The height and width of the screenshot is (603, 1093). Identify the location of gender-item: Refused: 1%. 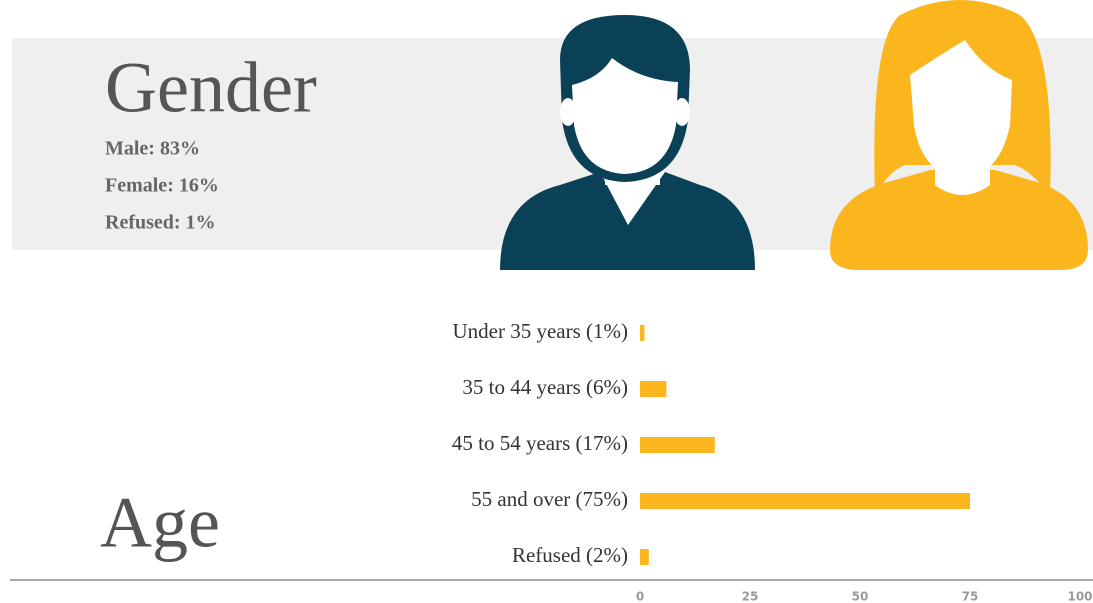
(160, 223).